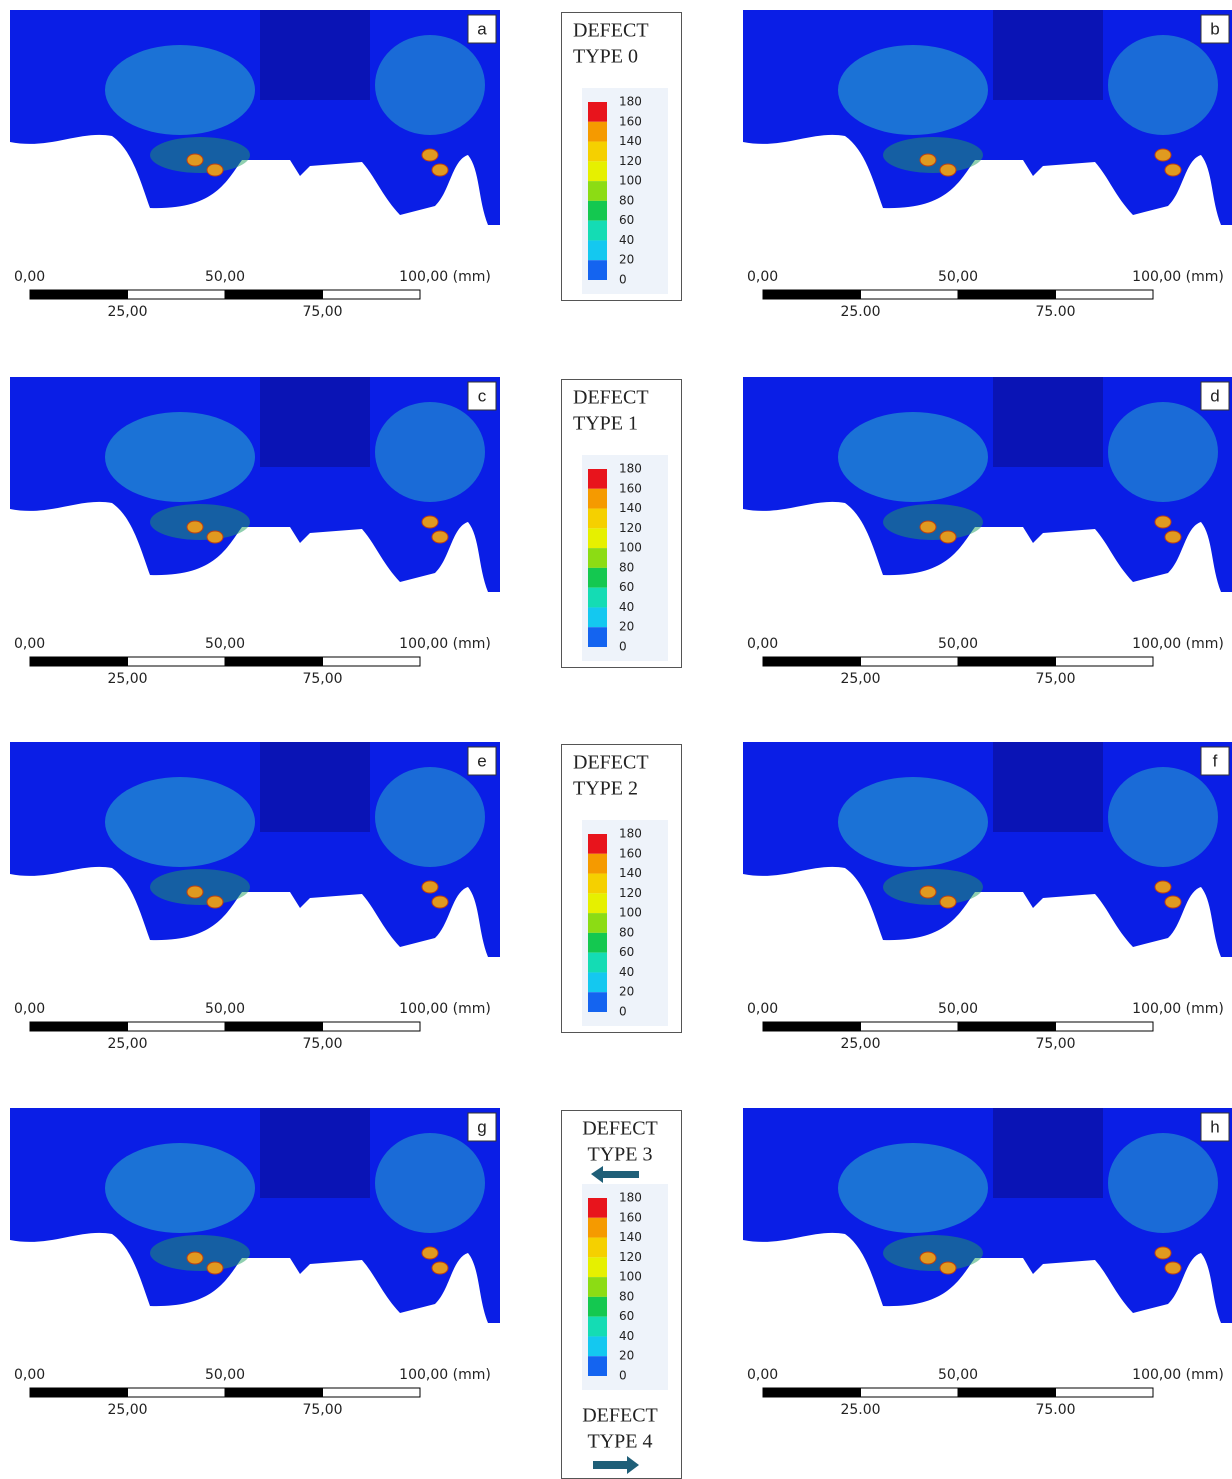 The height and width of the screenshot is (1479, 1232). I want to click on panel-label: c, so click(482, 395).